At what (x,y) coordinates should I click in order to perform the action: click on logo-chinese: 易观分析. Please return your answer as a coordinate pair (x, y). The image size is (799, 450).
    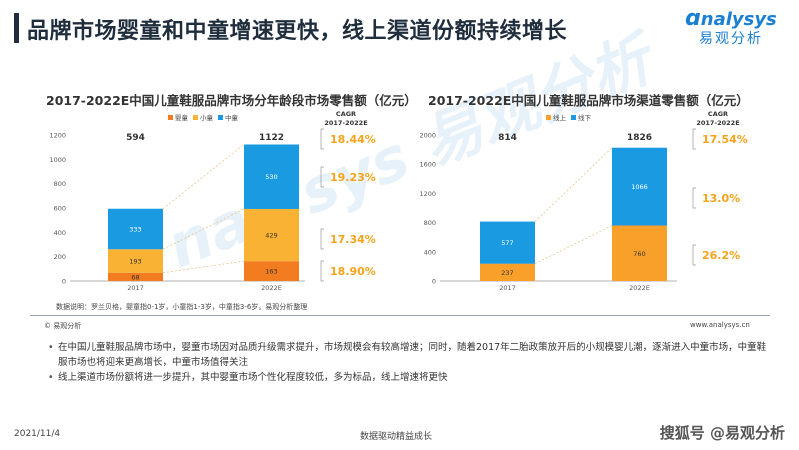
    Looking at the image, I should click on (731, 39).